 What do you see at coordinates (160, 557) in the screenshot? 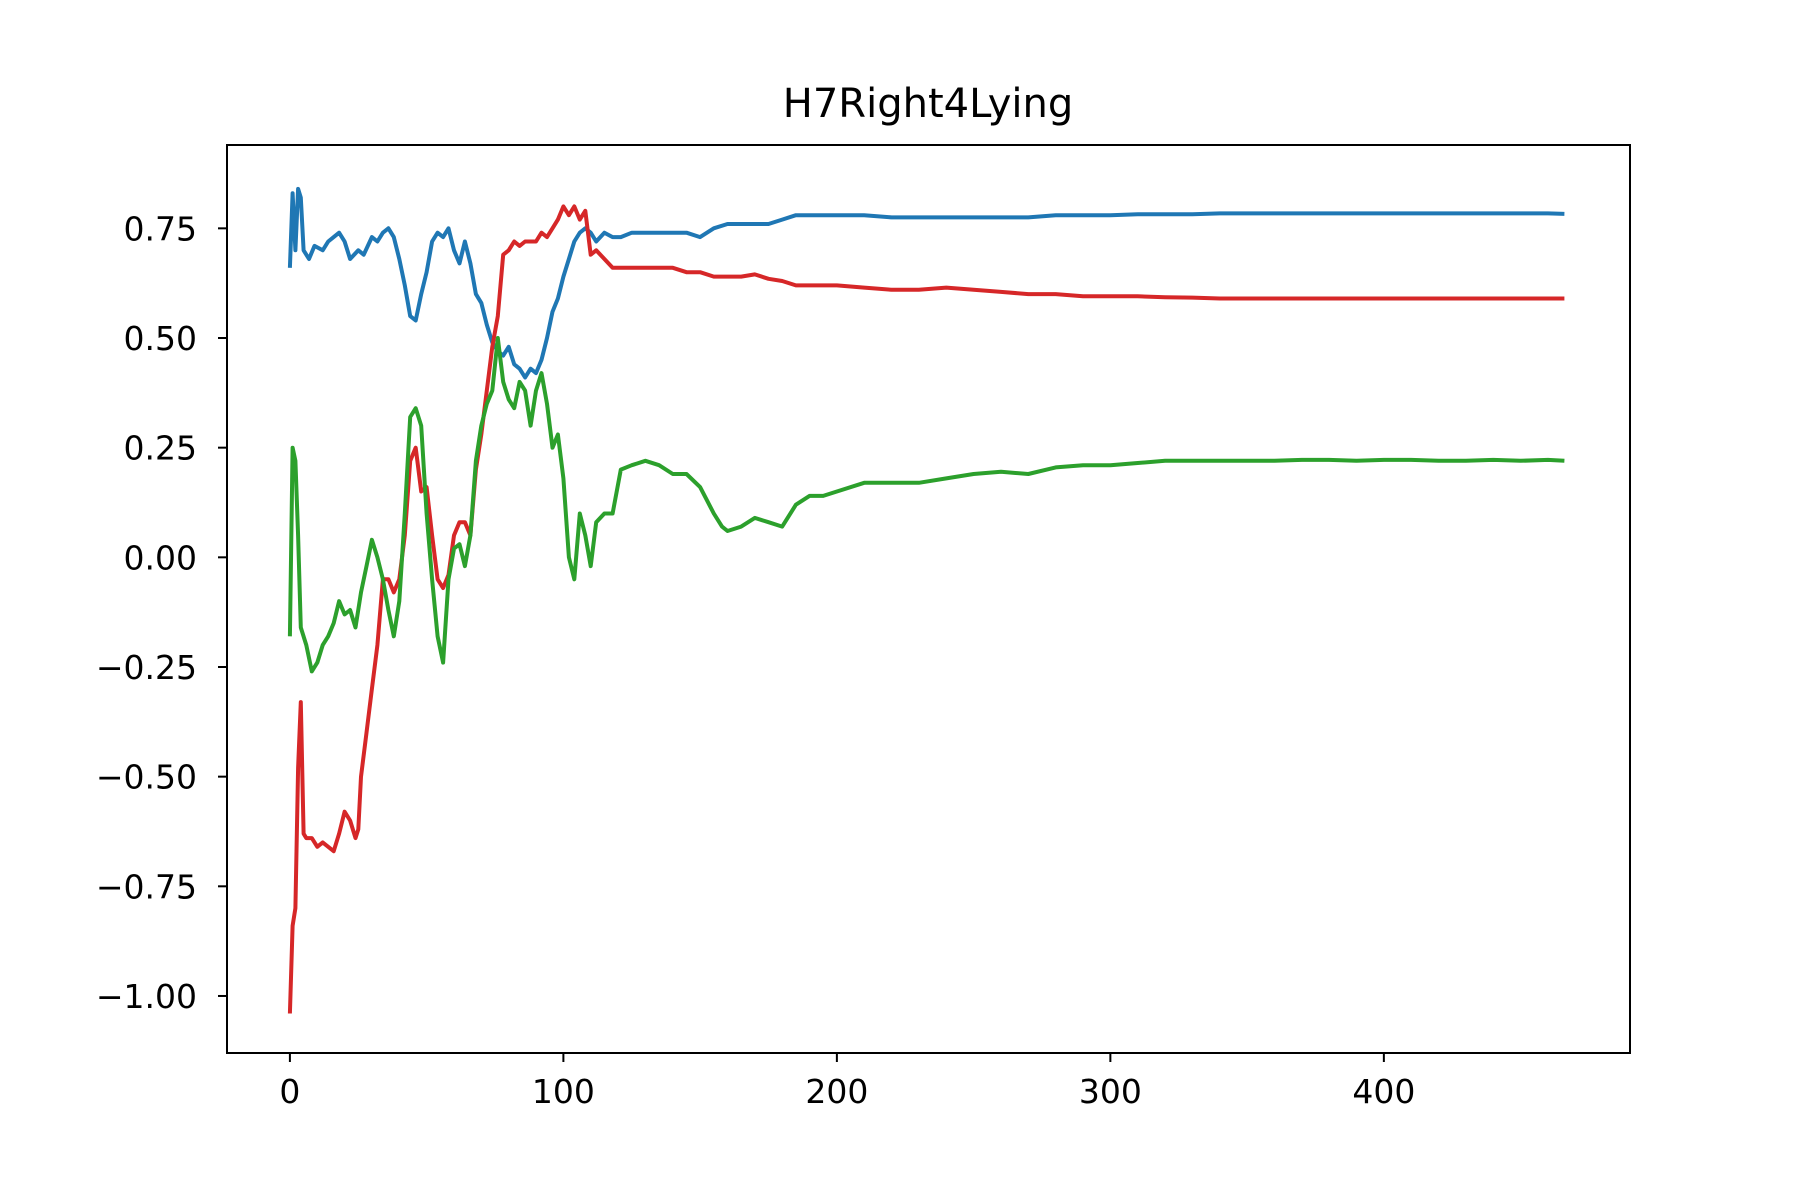
I see `y-tick-label: 0.00` at bounding box center [160, 557].